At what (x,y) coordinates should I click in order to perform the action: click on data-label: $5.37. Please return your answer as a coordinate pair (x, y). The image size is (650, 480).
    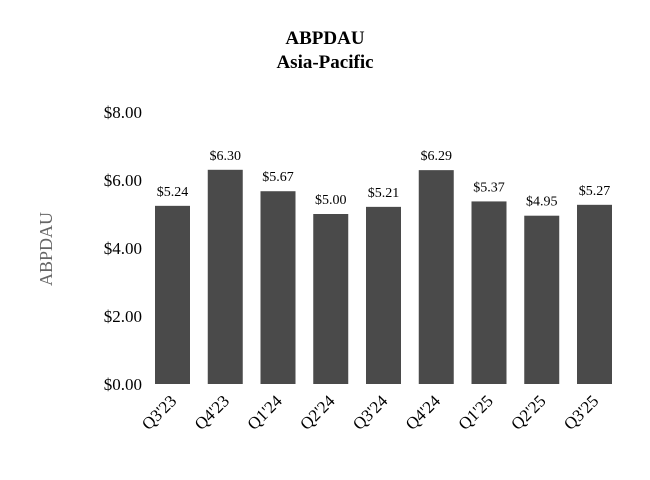
    Looking at the image, I should click on (489, 187).